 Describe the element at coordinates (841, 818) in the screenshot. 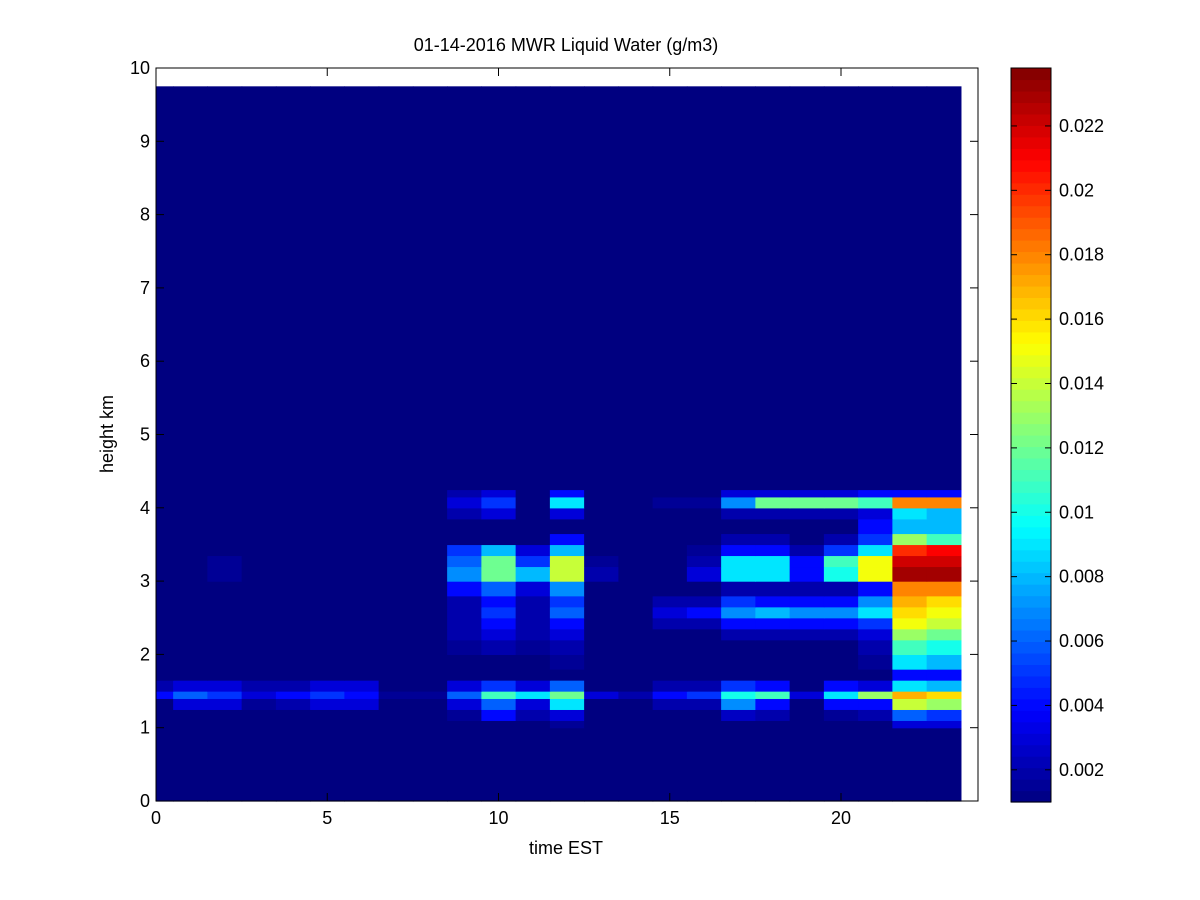

I see `x-tick-label: 20` at that location.